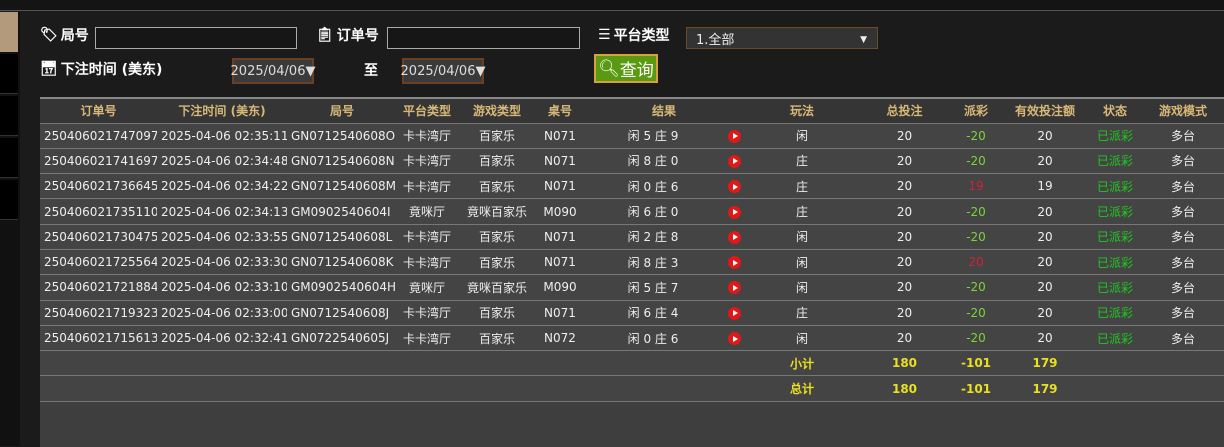 The height and width of the screenshot is (447, 1224). I want to click on cell-6: 闲 2 庄 8, so click(653, 237).